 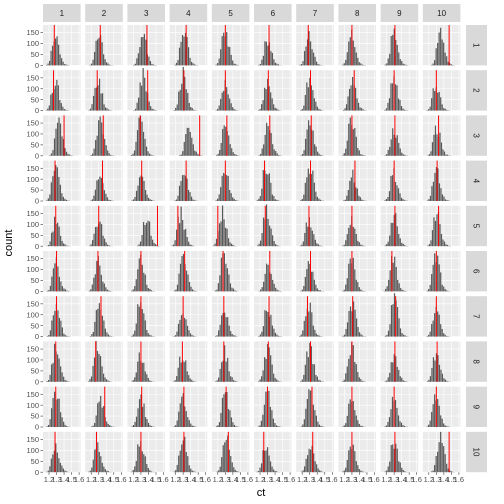 I want to click on facet-panel-r6-c1, so click(x=62, y=271).